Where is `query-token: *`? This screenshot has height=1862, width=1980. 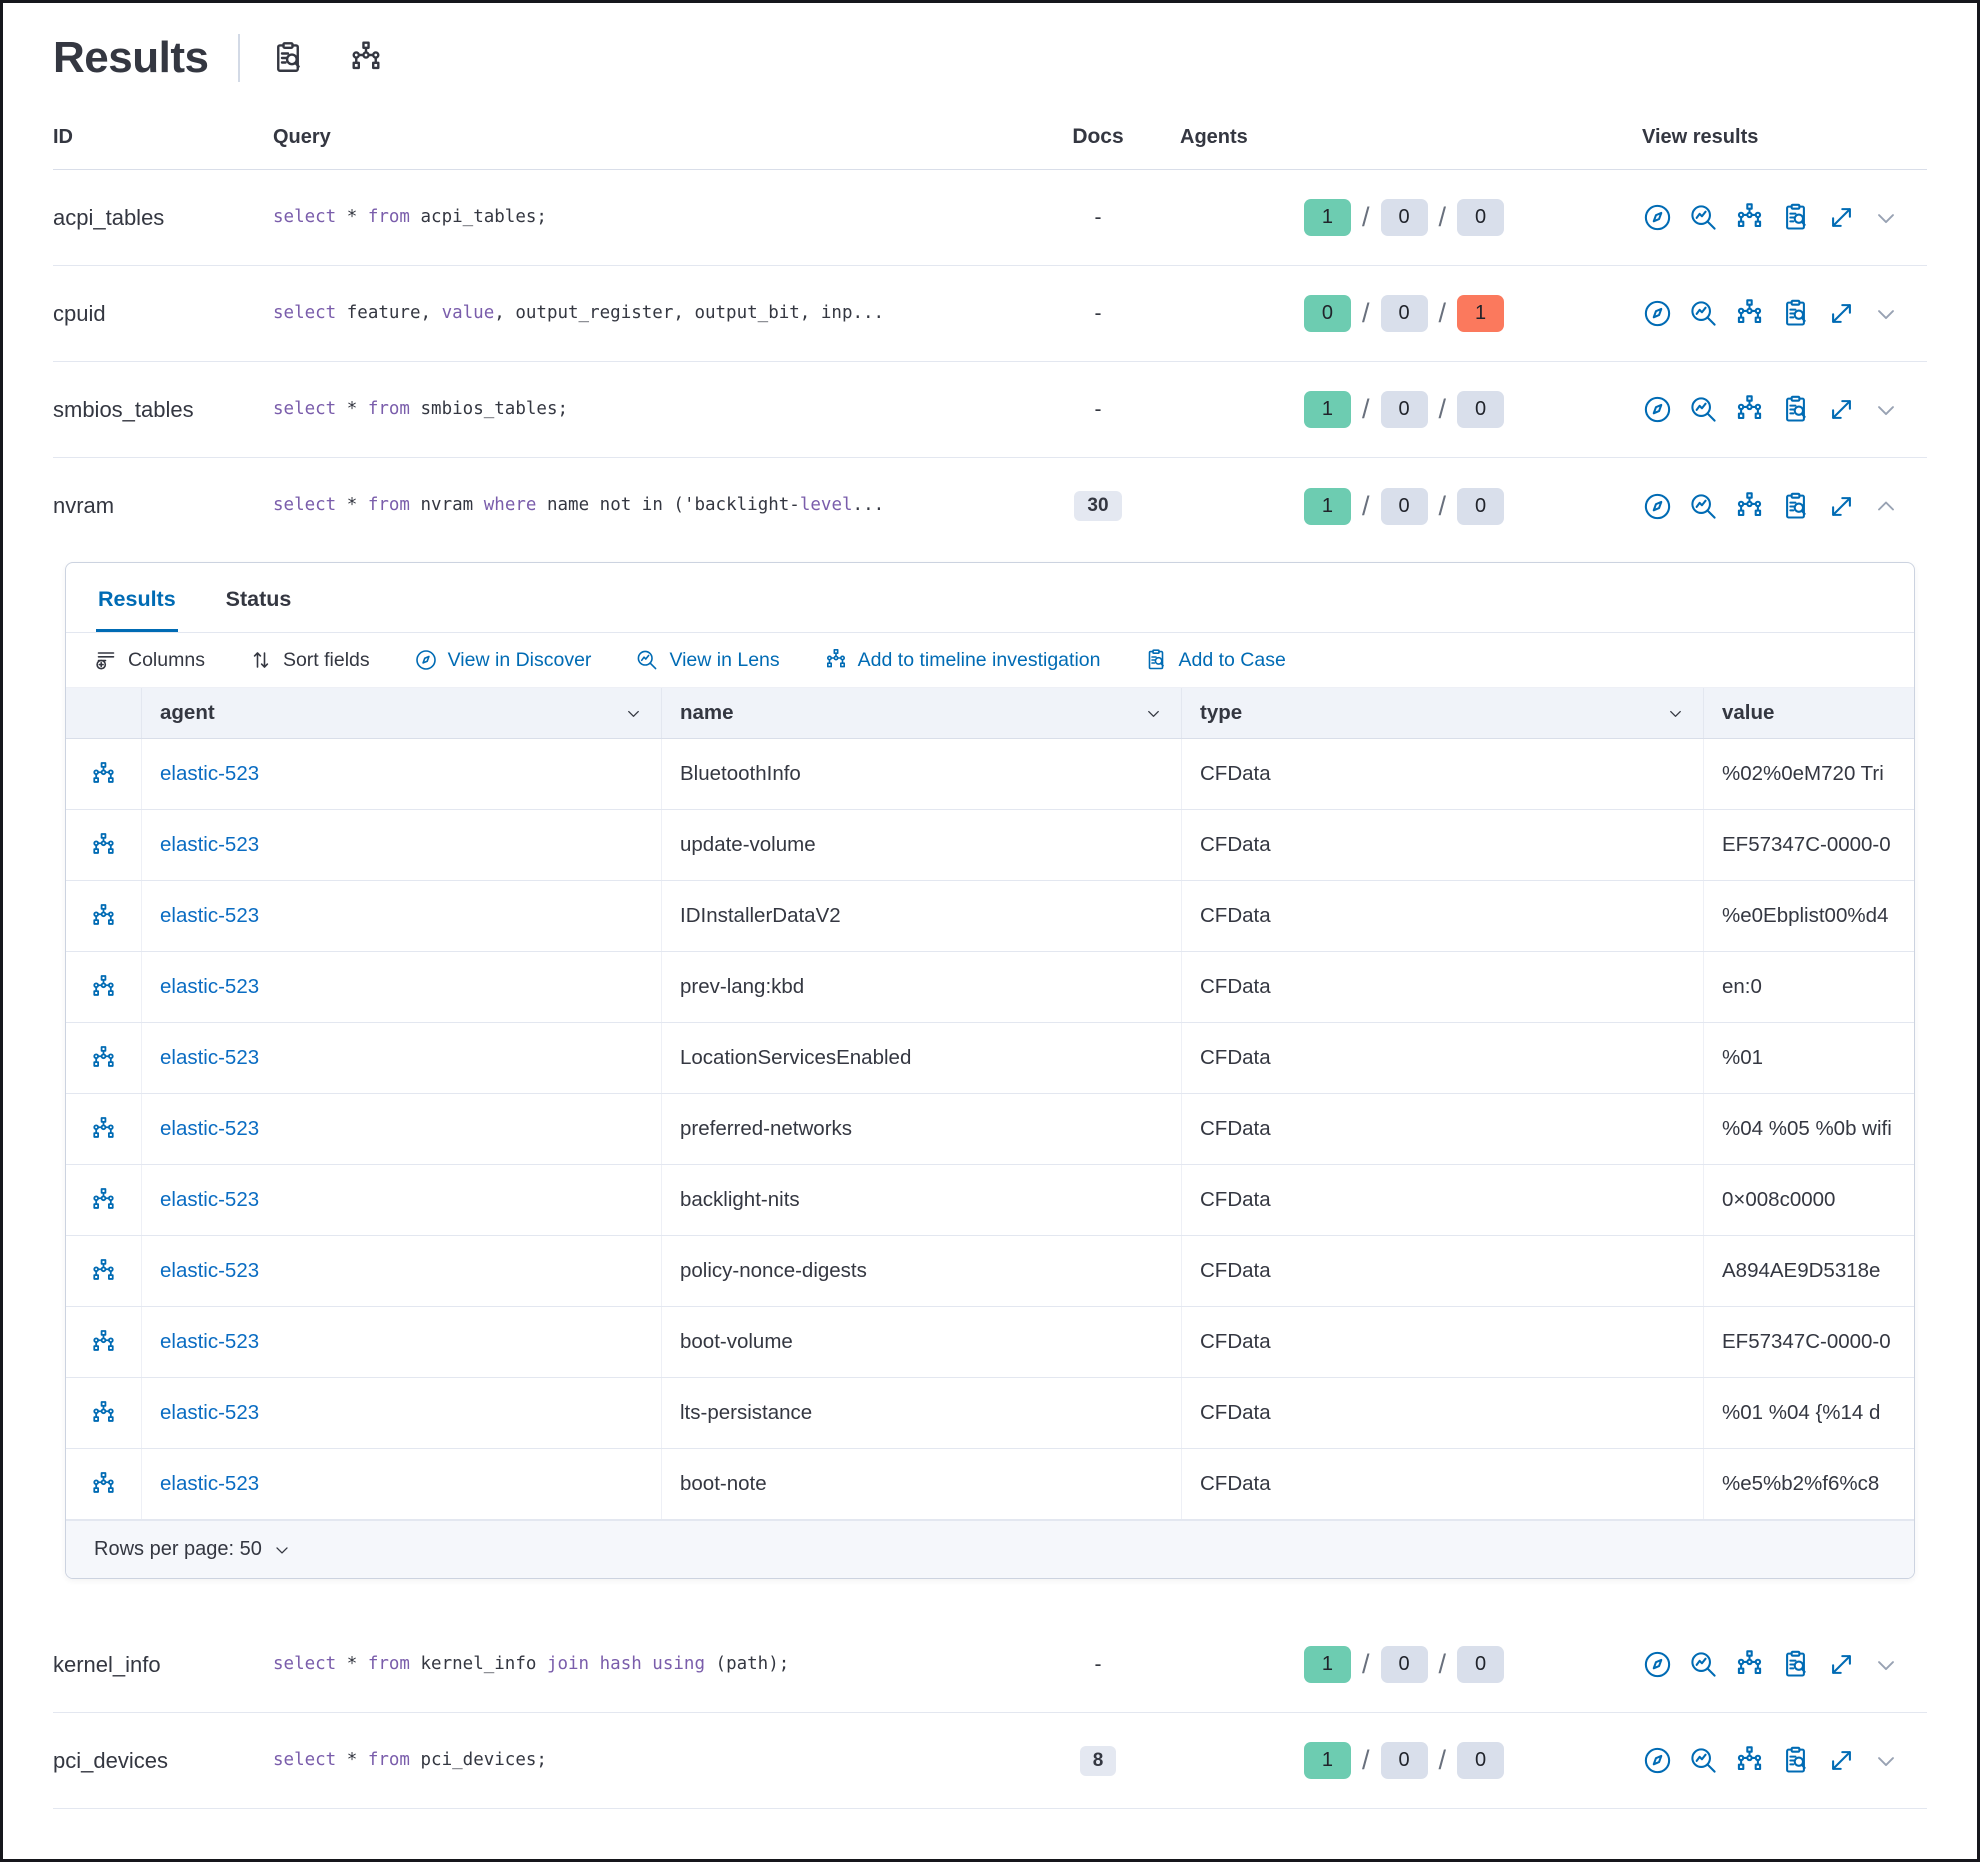 query-token: * is located at coordinates (352, 216).